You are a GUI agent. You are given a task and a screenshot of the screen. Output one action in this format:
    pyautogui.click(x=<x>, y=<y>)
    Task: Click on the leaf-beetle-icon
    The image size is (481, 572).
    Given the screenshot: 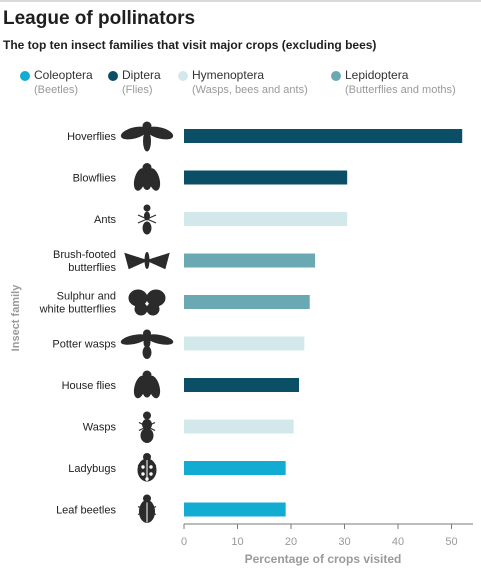 What is the action you would take?
    pyautogui.click(x=147, y=508)
    